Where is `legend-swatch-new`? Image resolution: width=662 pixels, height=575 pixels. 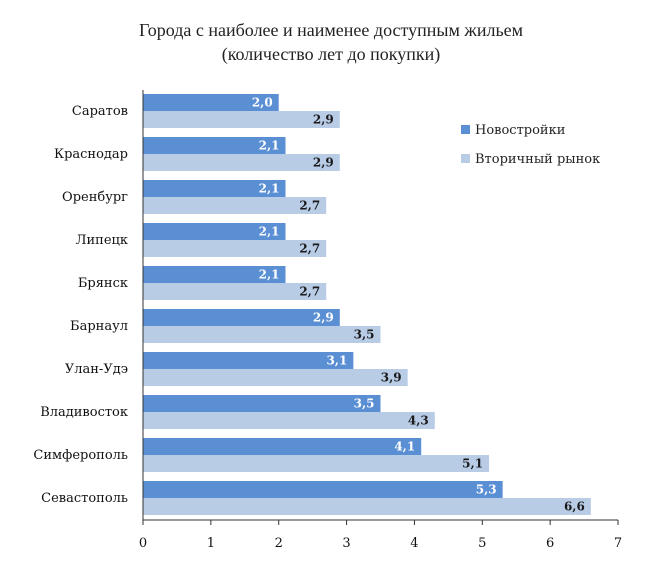 legend-swatch-new is located at coordinates (465, 129).